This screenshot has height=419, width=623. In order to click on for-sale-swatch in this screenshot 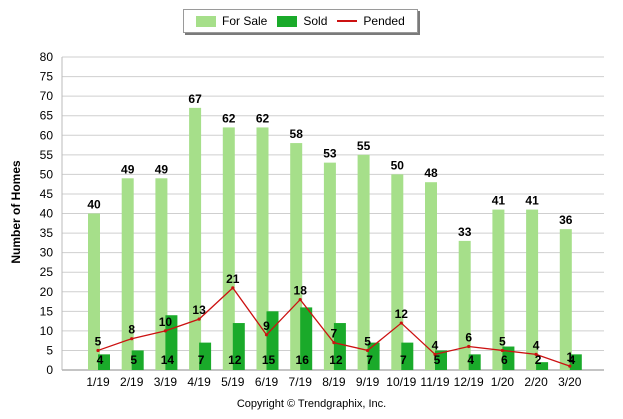, I will do `click(206, 21)`.